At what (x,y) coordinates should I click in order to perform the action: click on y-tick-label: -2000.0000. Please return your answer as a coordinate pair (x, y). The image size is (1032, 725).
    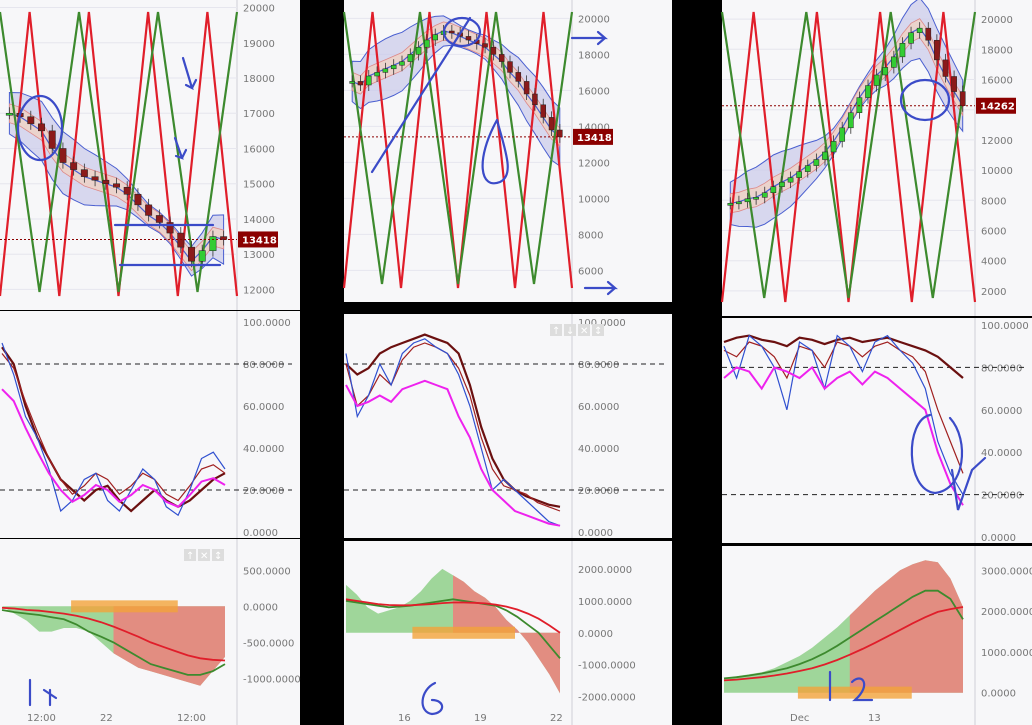
    Looking at the image, I should click on (607, 698).